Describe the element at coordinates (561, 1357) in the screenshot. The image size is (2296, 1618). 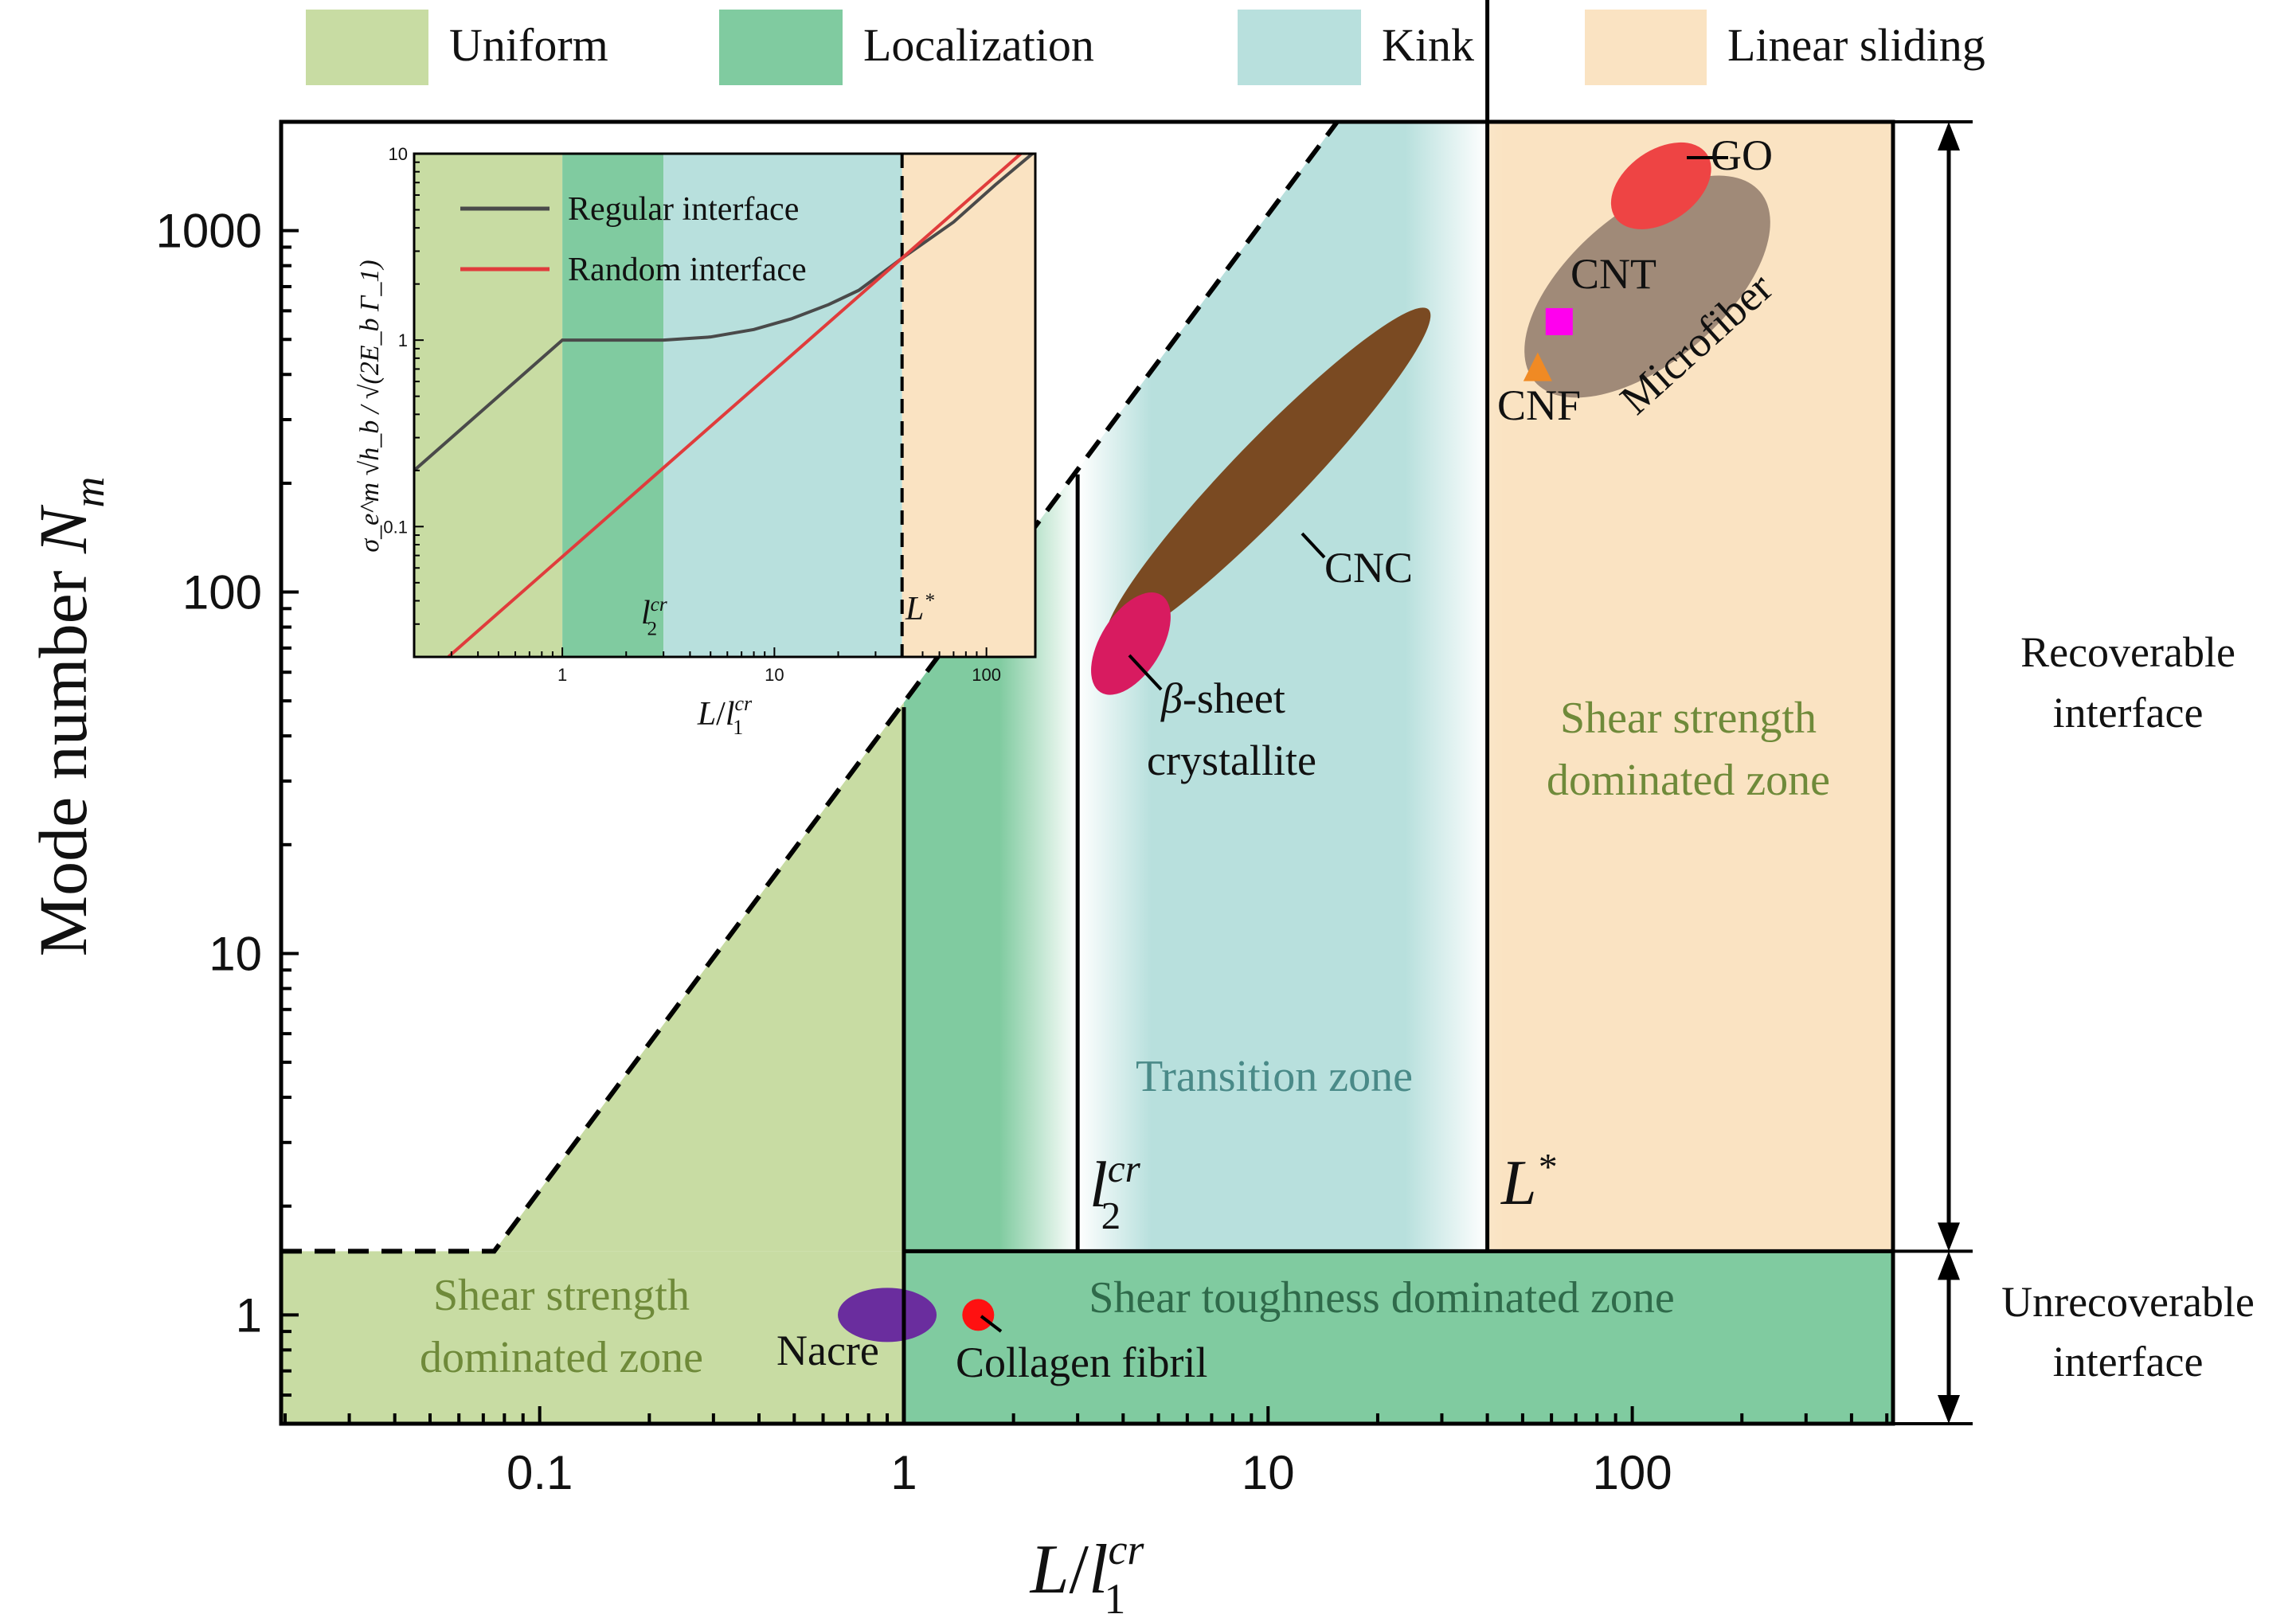
I see `shear-strength-bottom-label-2: dominated zone` at that location.